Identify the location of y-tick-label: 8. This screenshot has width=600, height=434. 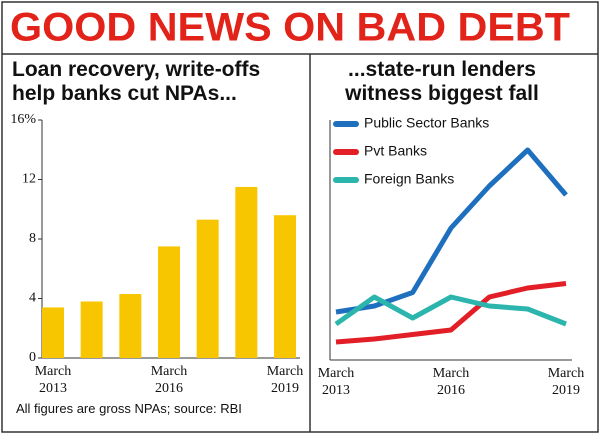
(32, 238).